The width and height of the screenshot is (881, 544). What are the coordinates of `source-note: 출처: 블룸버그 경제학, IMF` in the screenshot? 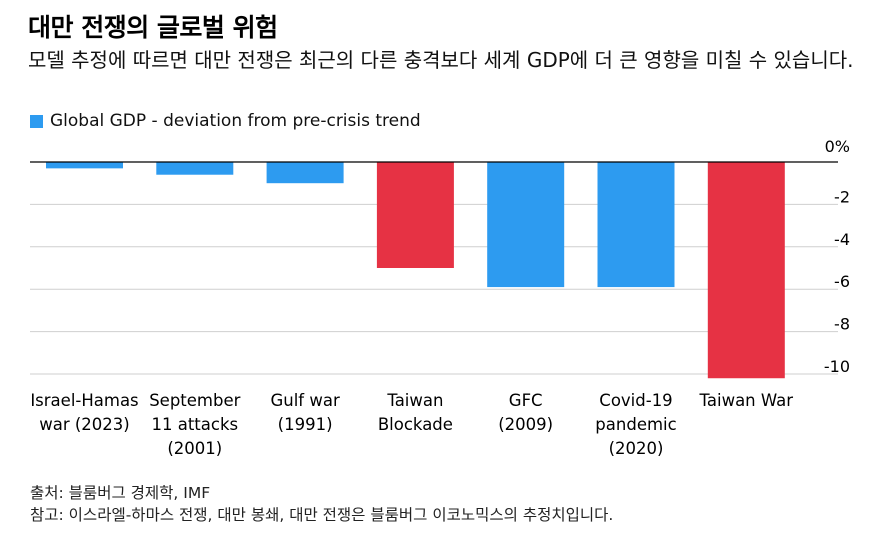 It's located at (120, 493).